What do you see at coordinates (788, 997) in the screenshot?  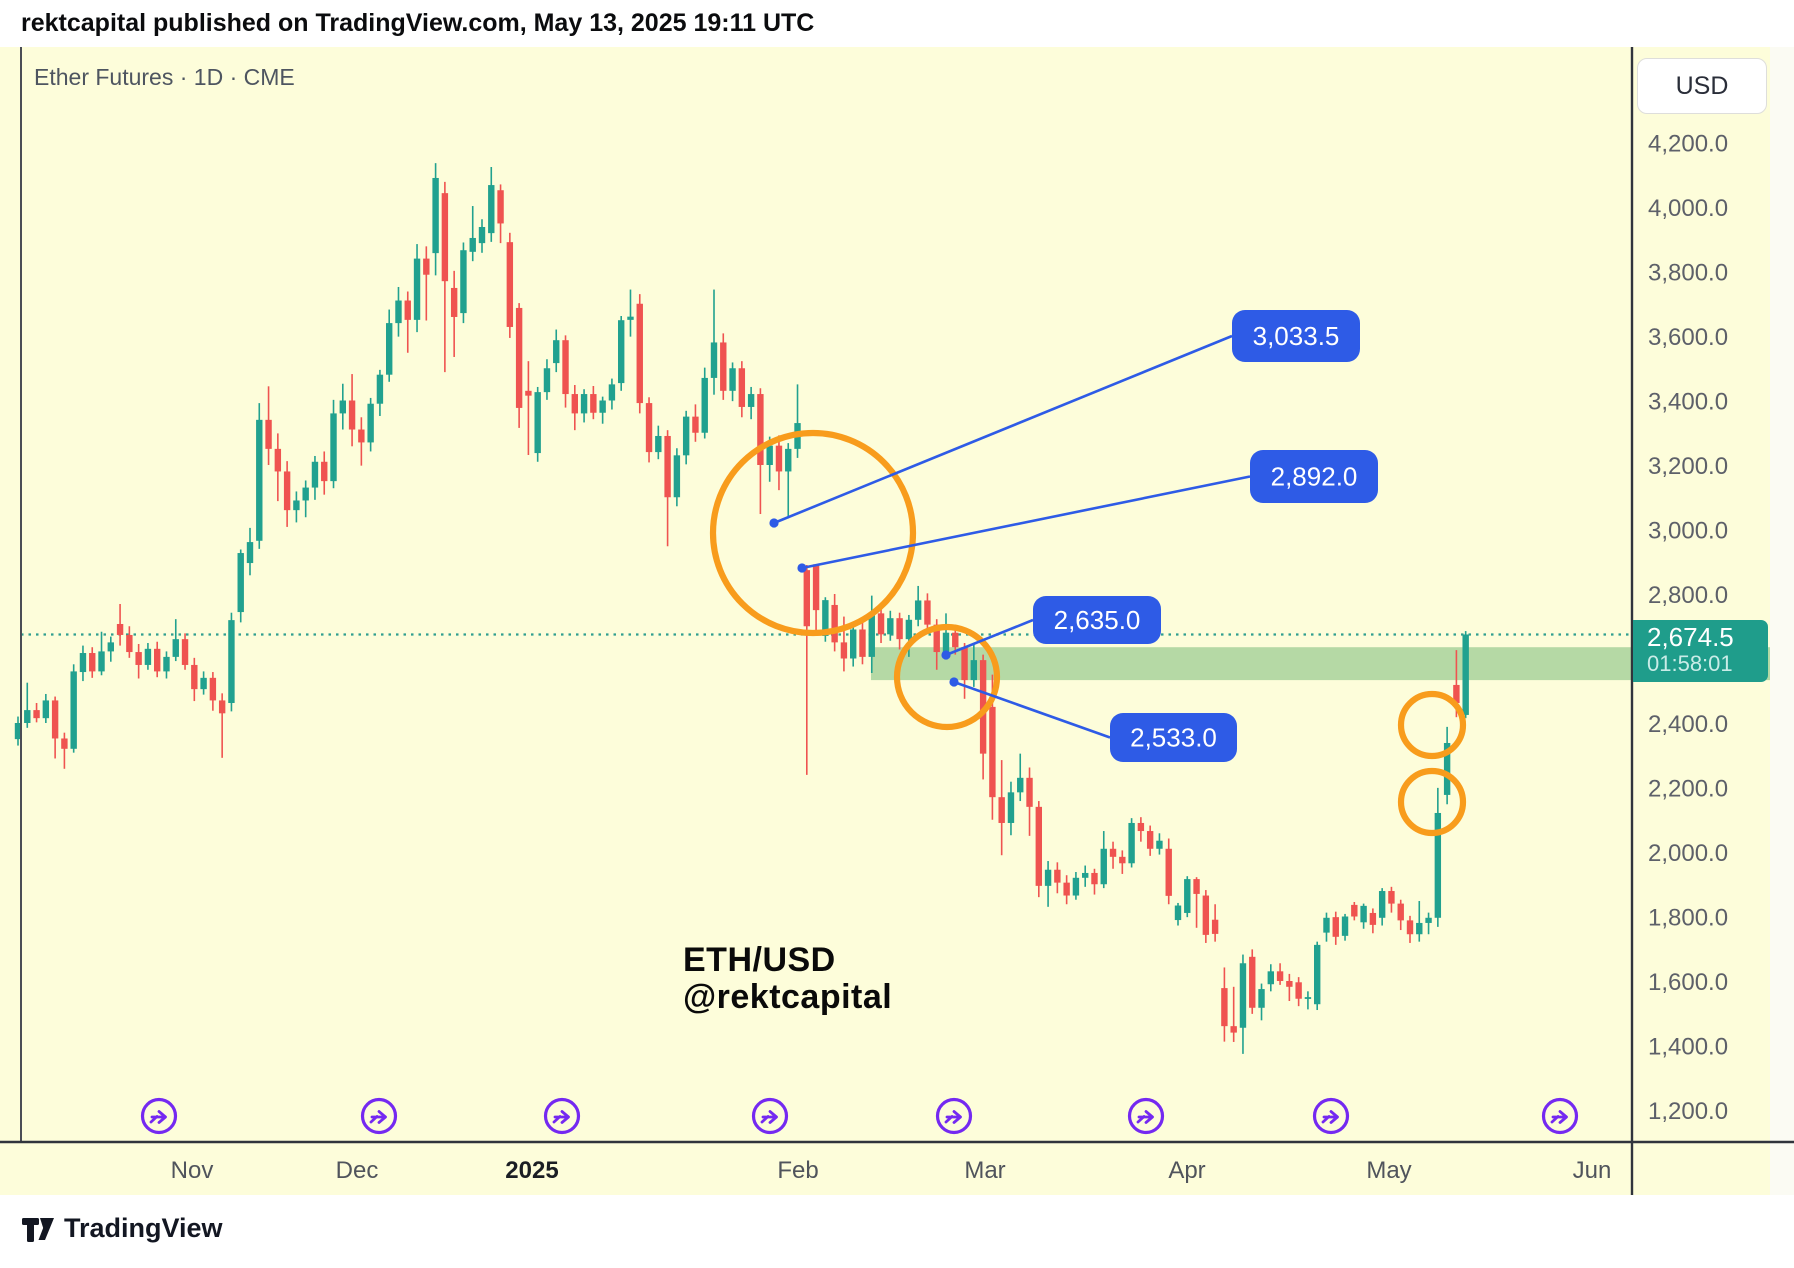 I see `watermark-author: @rektcapital` at bounding box center [788, 997].